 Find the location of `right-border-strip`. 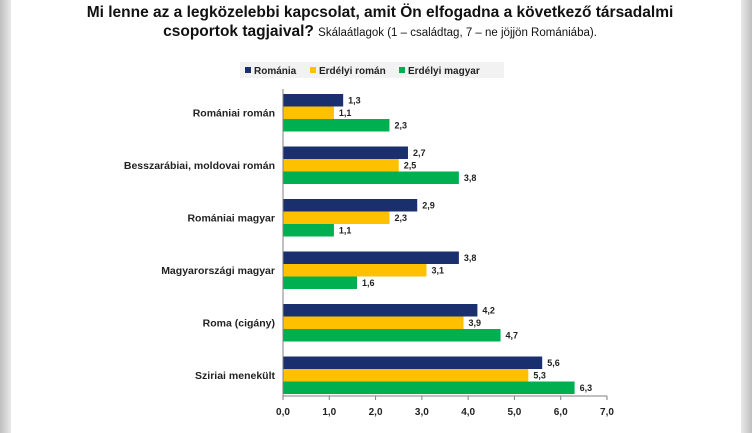

right-border-strip is located at coordinates (746, 216).